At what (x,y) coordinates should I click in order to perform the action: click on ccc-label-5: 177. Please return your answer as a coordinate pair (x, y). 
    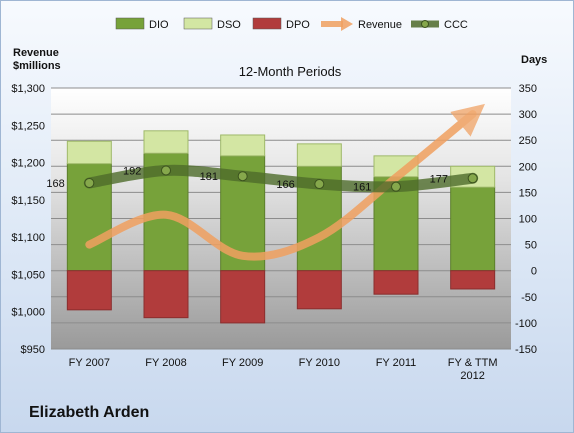
    Looking at the image, I should click on (439, 179).